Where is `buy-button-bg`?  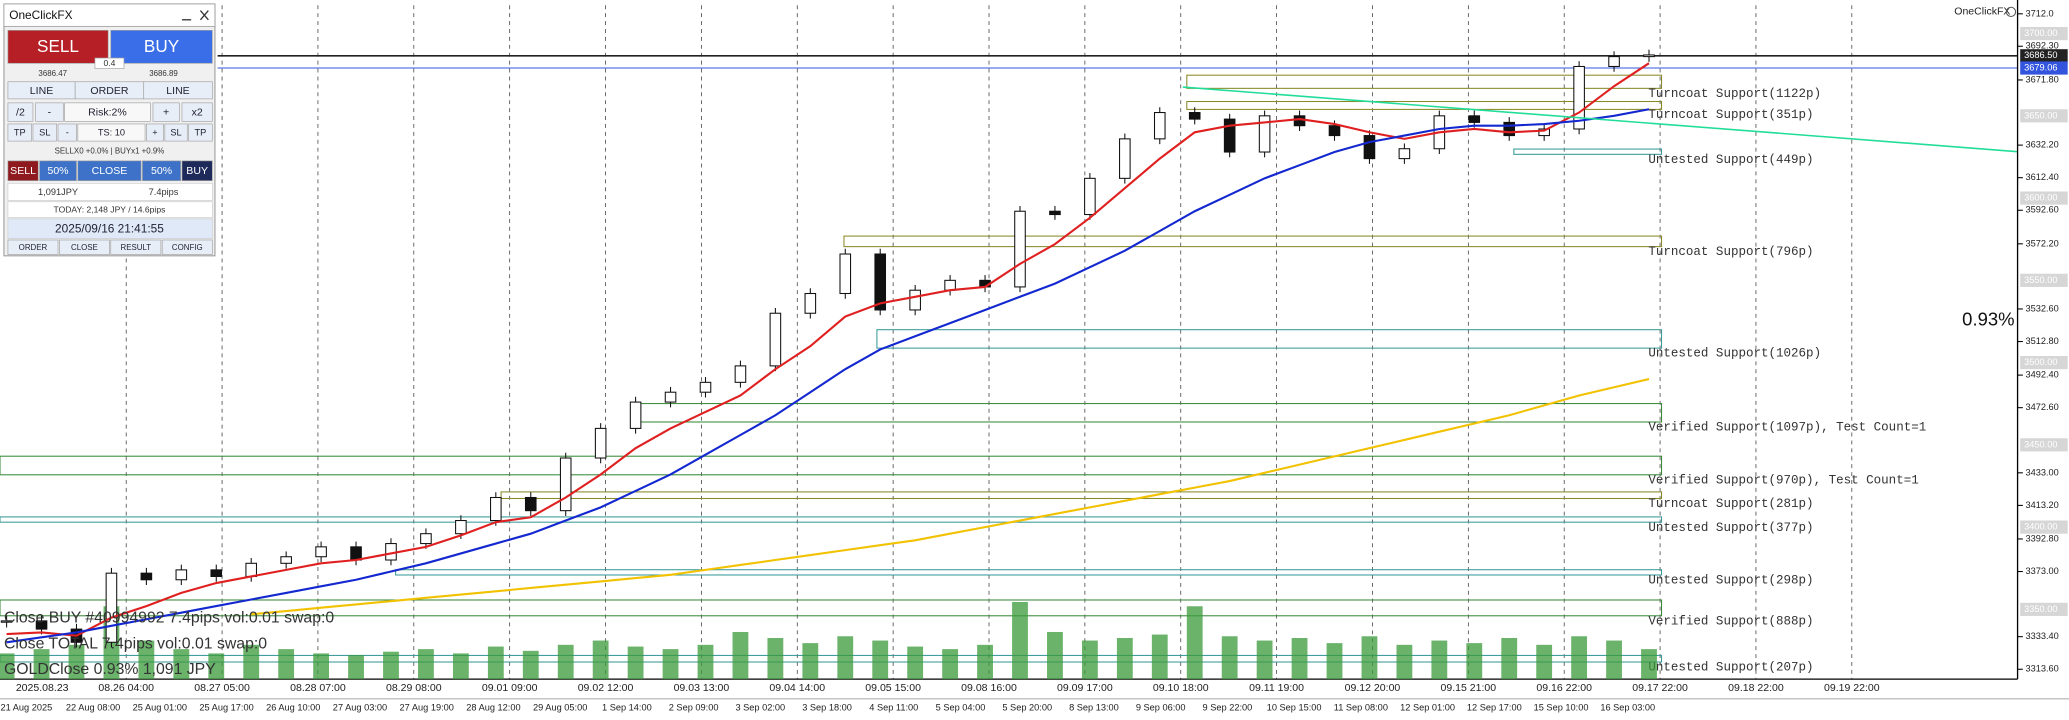
buy-button-bg is located at coordinates (161, 47).